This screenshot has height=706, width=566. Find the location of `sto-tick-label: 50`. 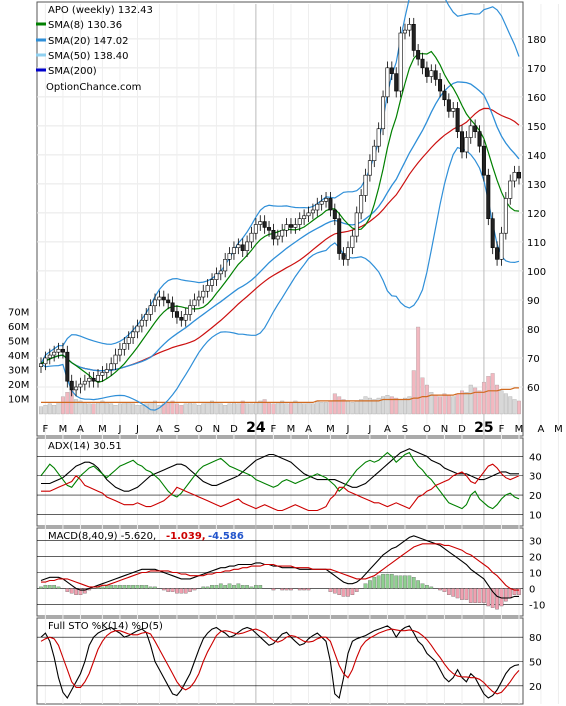

sto-tick-label: 50 is located at coordinates (535, 663).